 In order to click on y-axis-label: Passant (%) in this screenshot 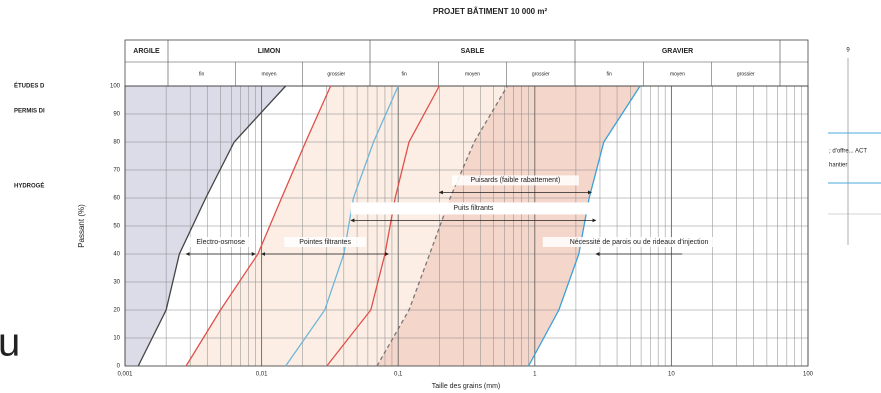, I will do `click(81, 226)`.